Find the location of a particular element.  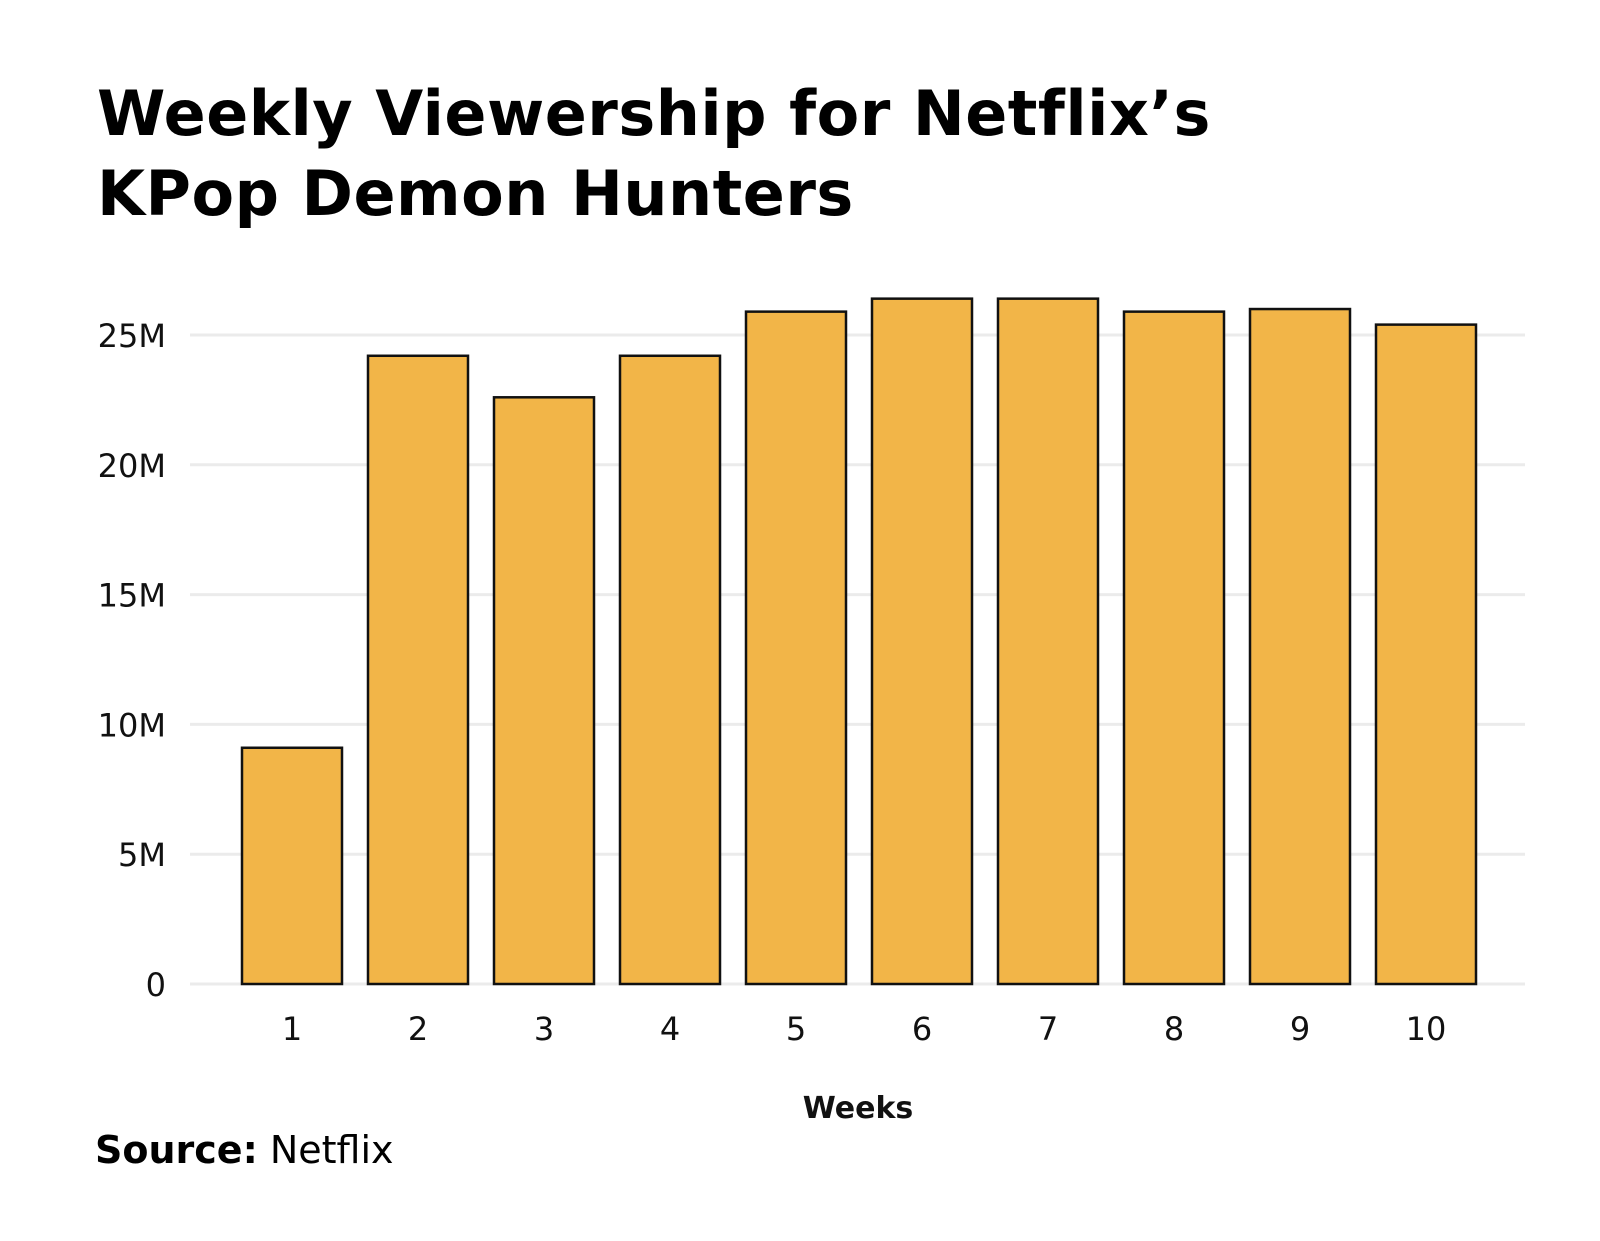

source-label: Source: is located at coordinates (176, 1150).